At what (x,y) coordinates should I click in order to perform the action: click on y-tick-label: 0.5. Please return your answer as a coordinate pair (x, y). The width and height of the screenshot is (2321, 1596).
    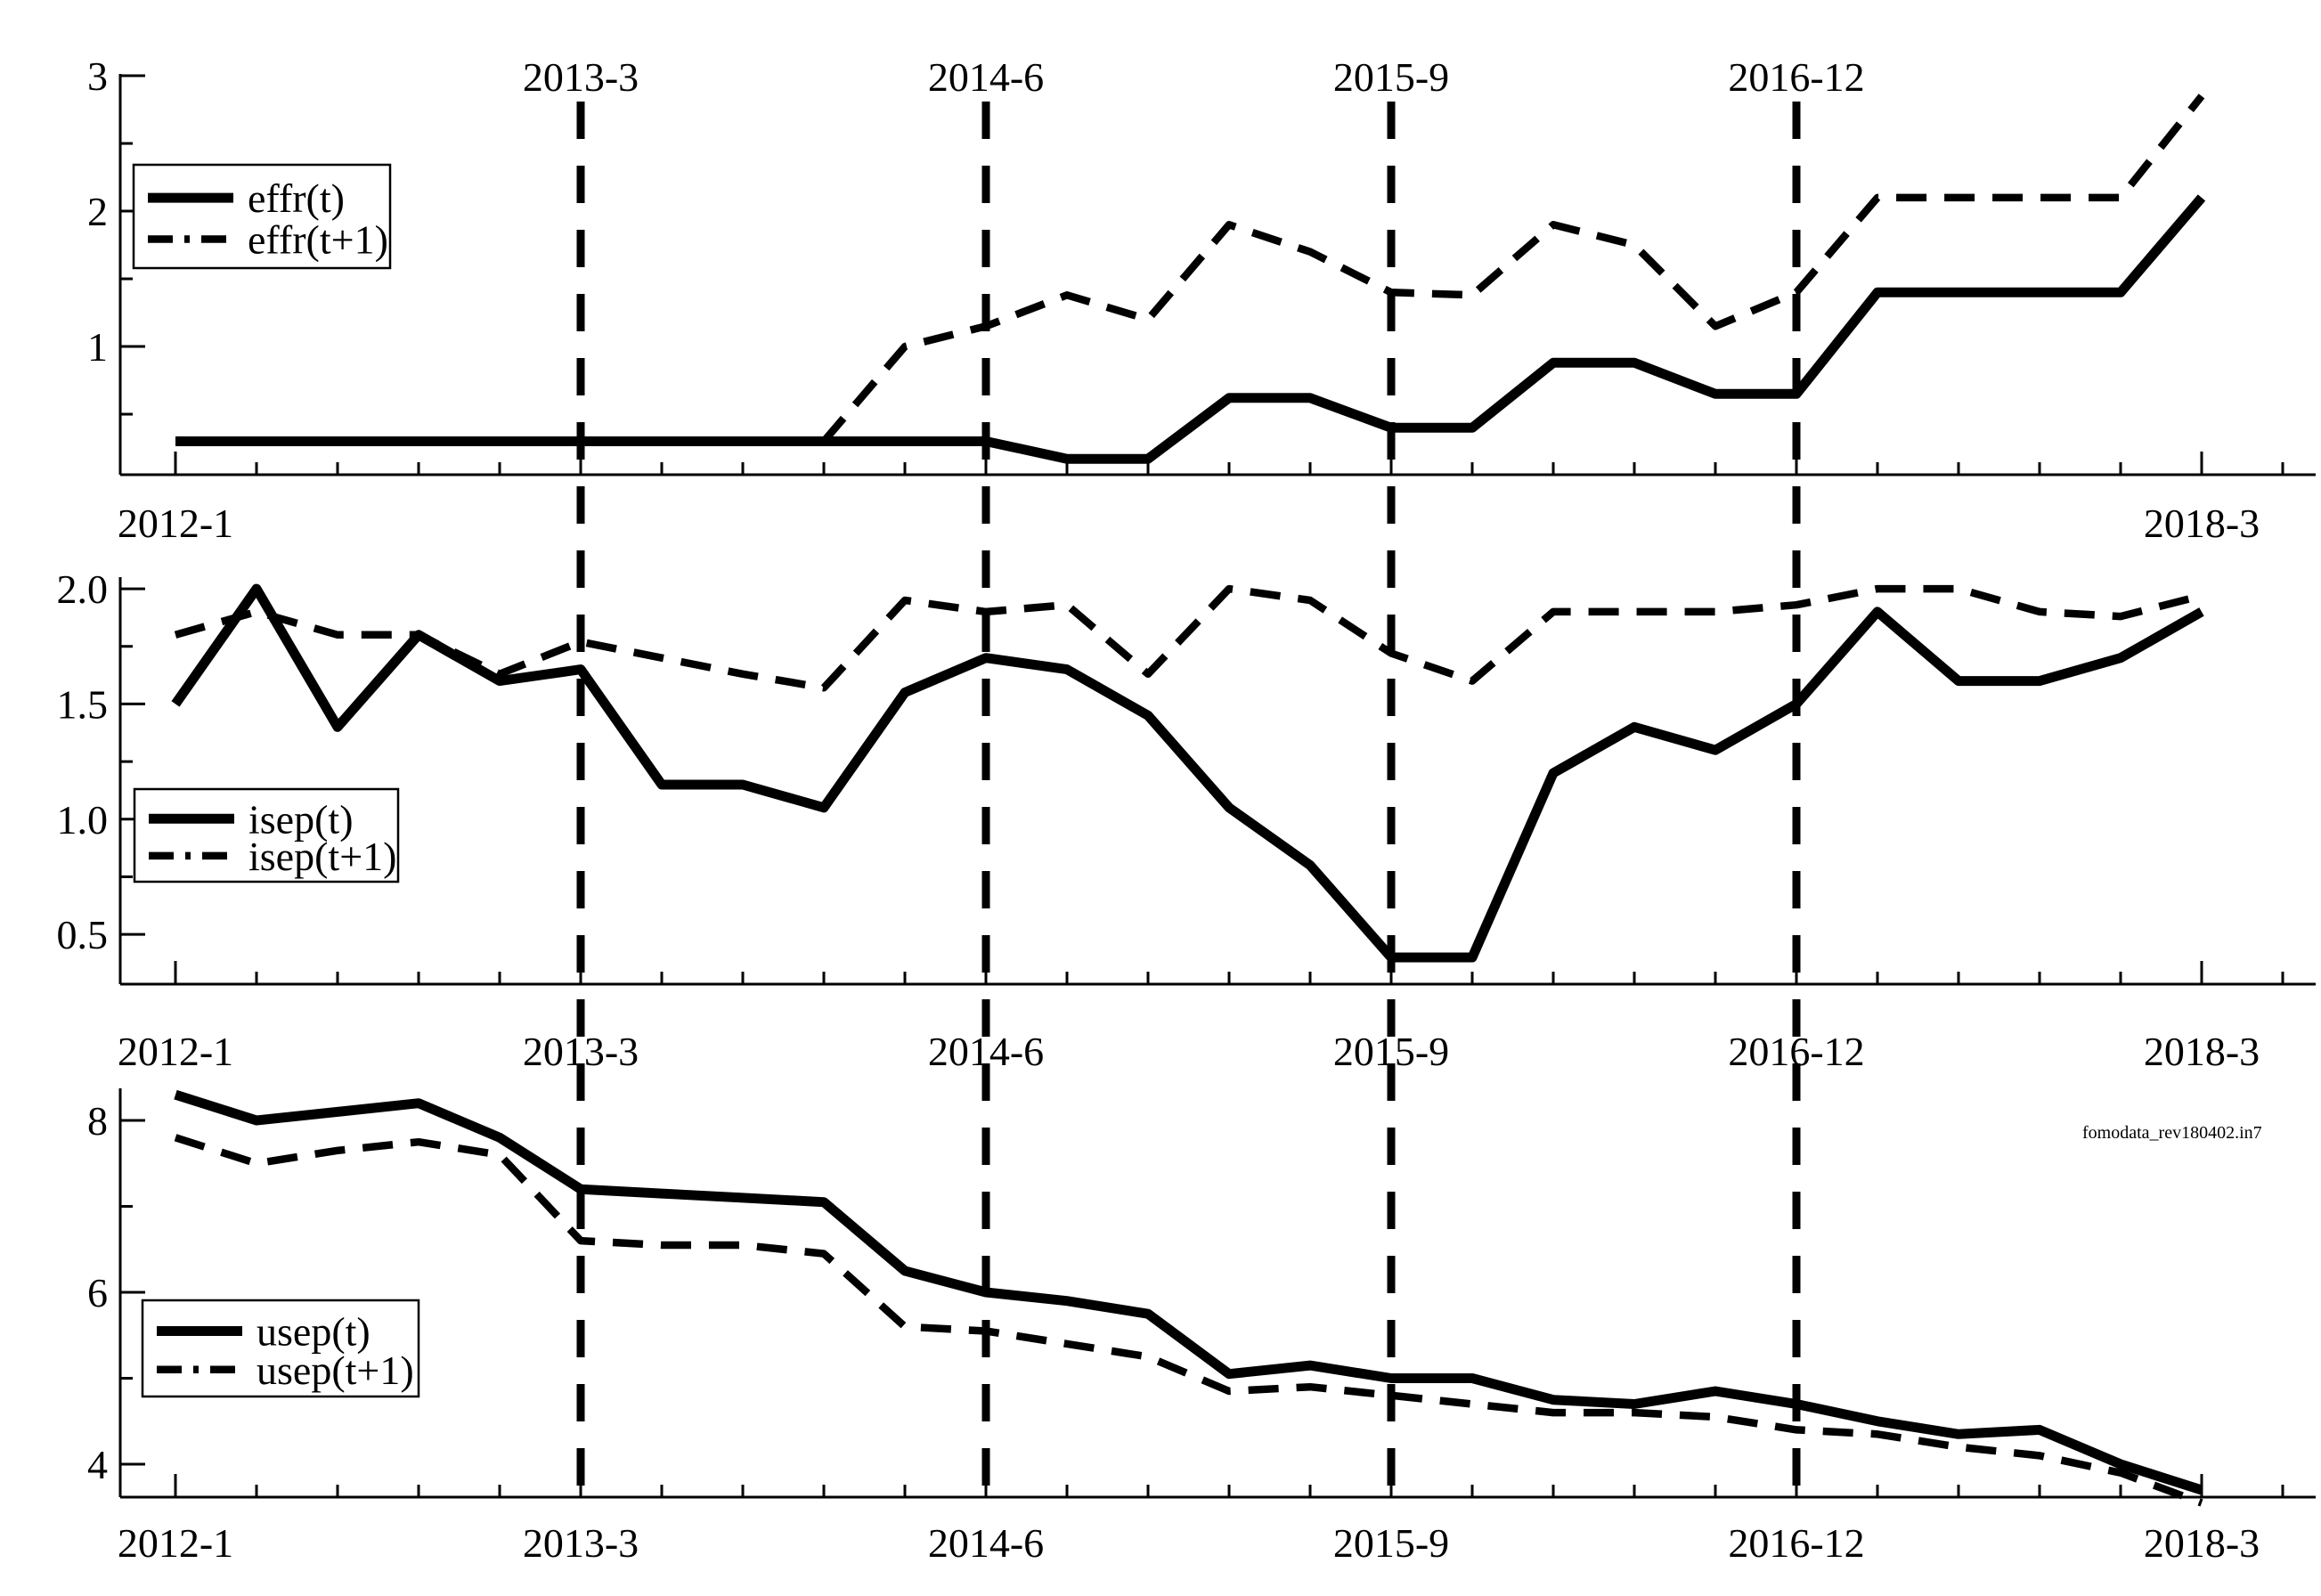
    Looking at the image, I should click on (83, 934).